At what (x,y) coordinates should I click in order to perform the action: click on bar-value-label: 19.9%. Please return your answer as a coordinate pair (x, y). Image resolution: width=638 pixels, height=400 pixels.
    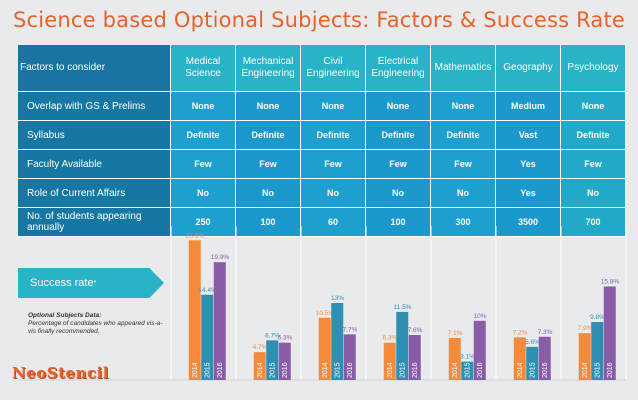
    Looking at the image, I should click on (220, 257).